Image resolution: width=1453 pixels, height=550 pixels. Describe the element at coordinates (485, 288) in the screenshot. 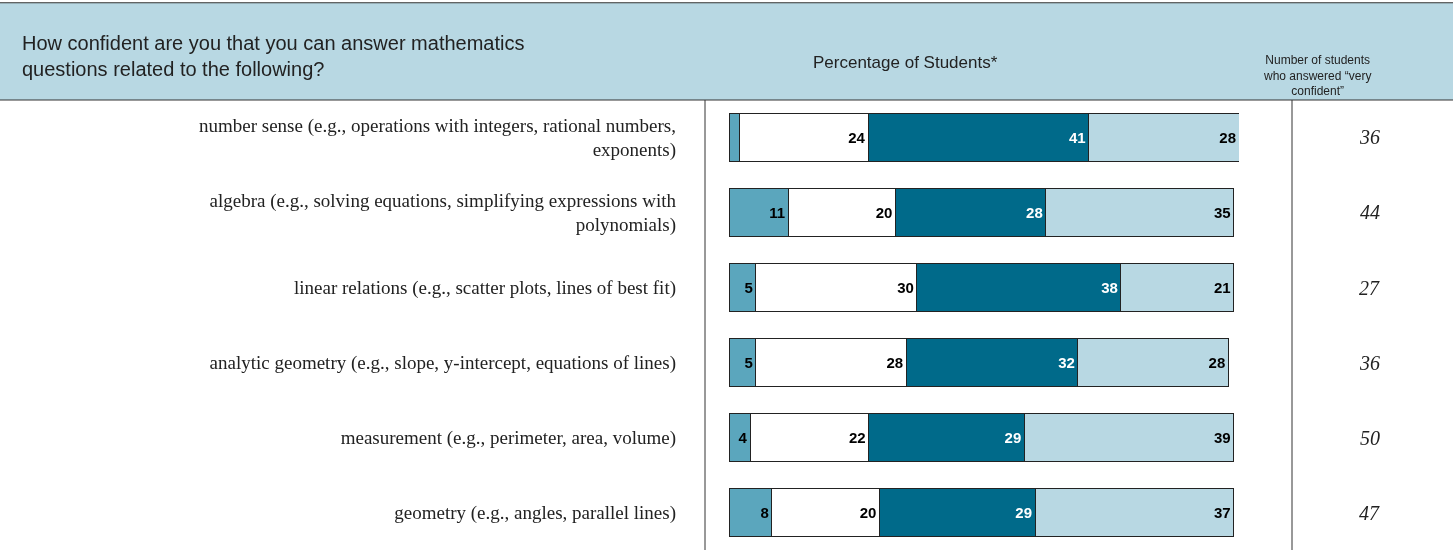

I see `y-tick-label: linear relations (e.g., scatter plots, lines of best fit)` at that location.